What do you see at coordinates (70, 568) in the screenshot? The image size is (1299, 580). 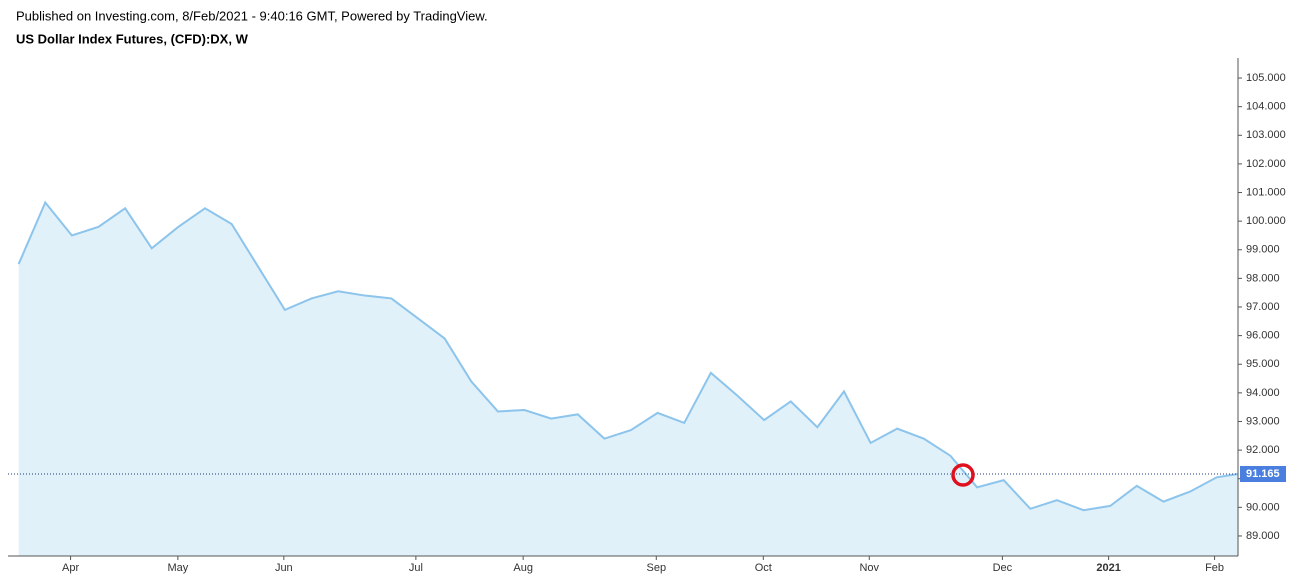 I see `x-tick-label: Apr` at bounding box center [70, 568].